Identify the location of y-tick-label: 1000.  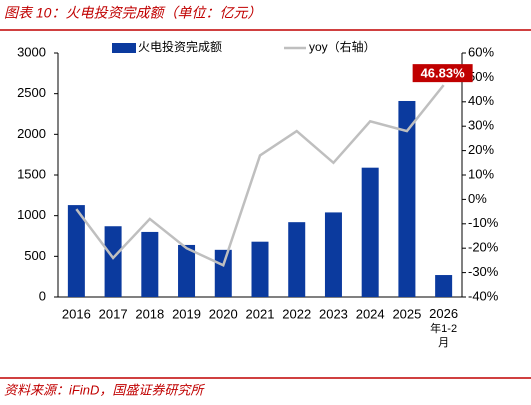
(31, 214).